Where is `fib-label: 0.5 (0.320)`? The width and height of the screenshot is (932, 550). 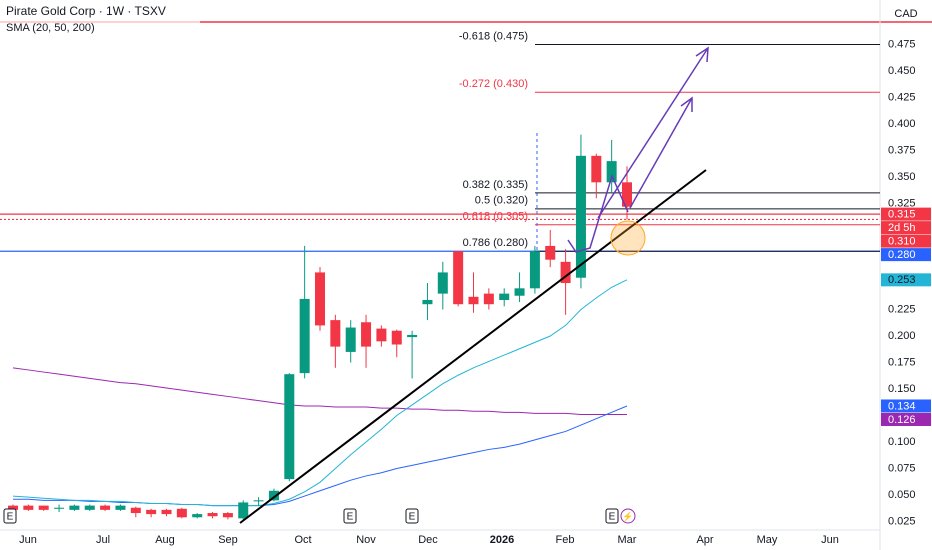 fib-label: 0.5 (0.320) is located at coordinates (501, 201).